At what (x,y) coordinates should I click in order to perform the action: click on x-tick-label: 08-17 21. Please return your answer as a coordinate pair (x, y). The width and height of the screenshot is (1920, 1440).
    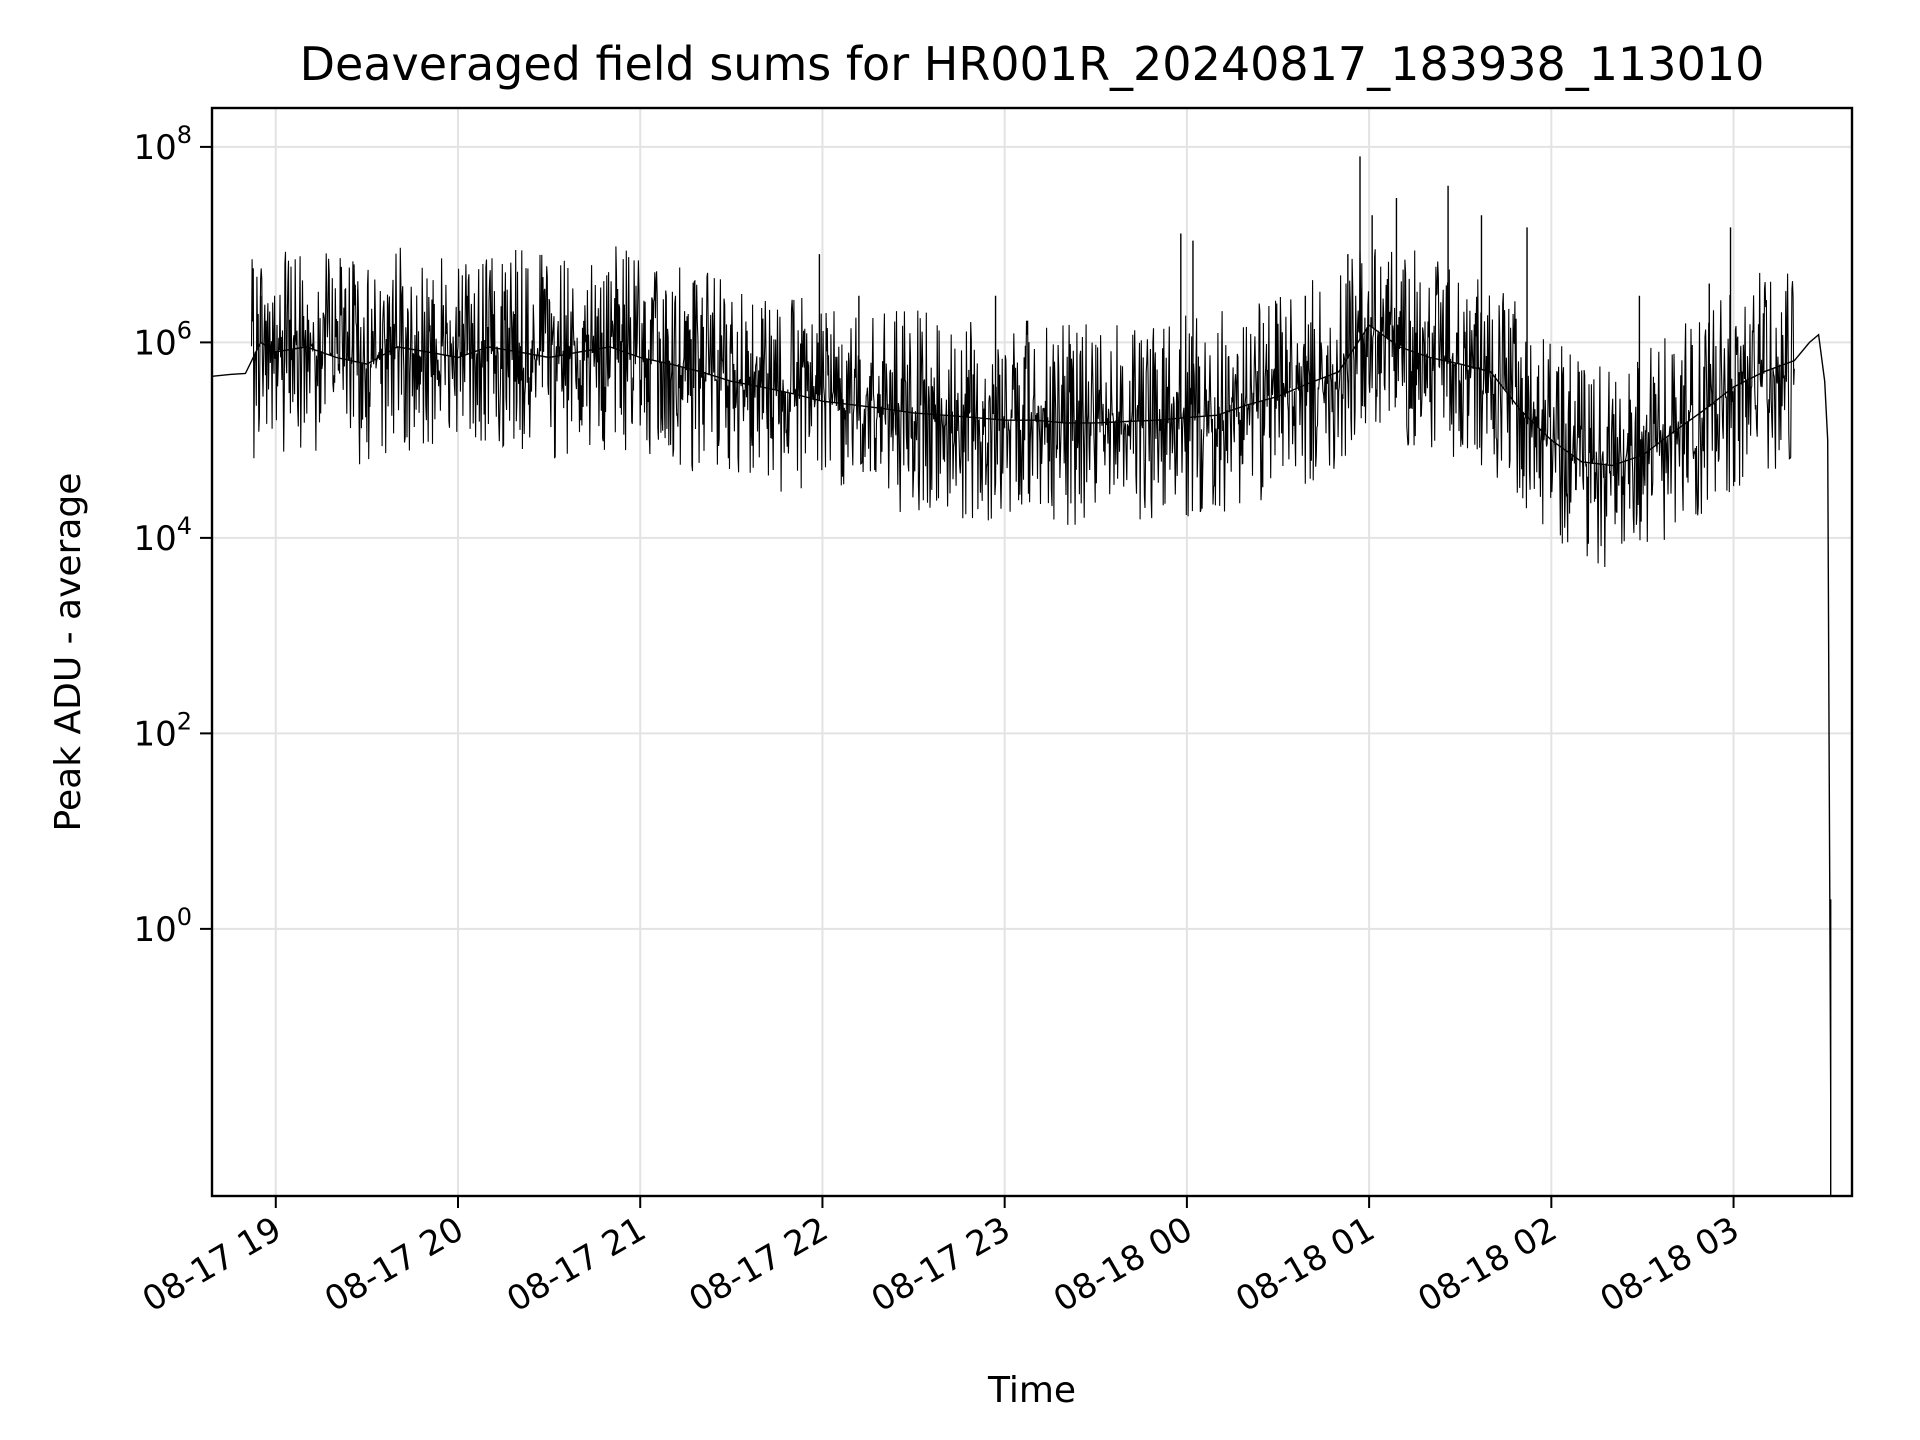
    Looking at the image, I should click on (576, 1264).